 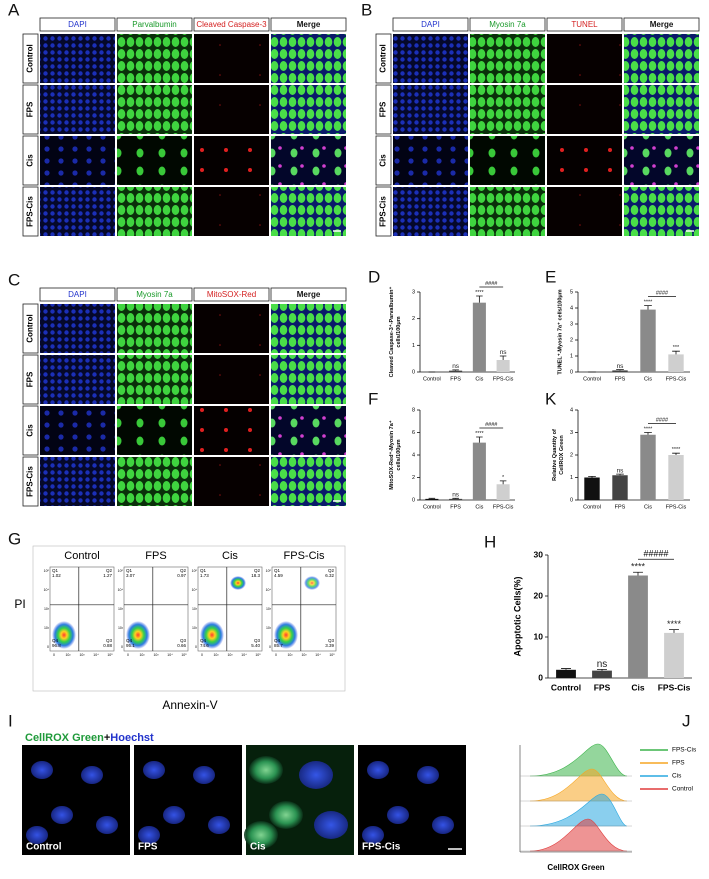 What do you see at coordinates (677, 776) in the screenshot?
I see `legend-label: Cis` at bounding box center [677, 776].